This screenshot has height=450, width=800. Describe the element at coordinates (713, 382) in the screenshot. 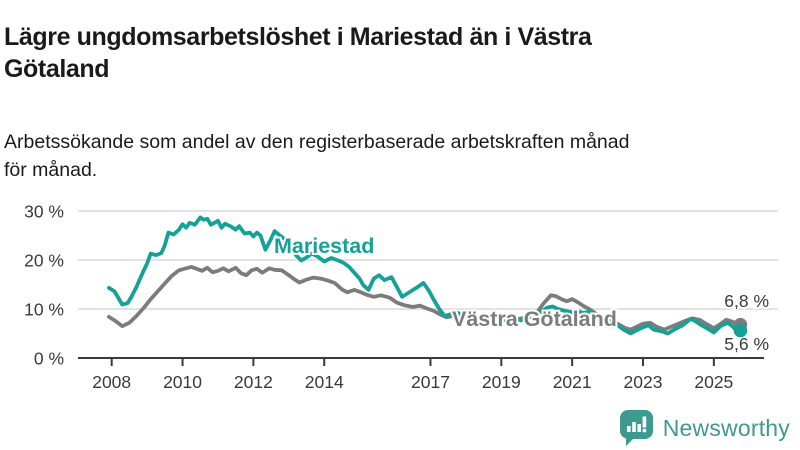

I see `x-tick-label: 2025` at that location.